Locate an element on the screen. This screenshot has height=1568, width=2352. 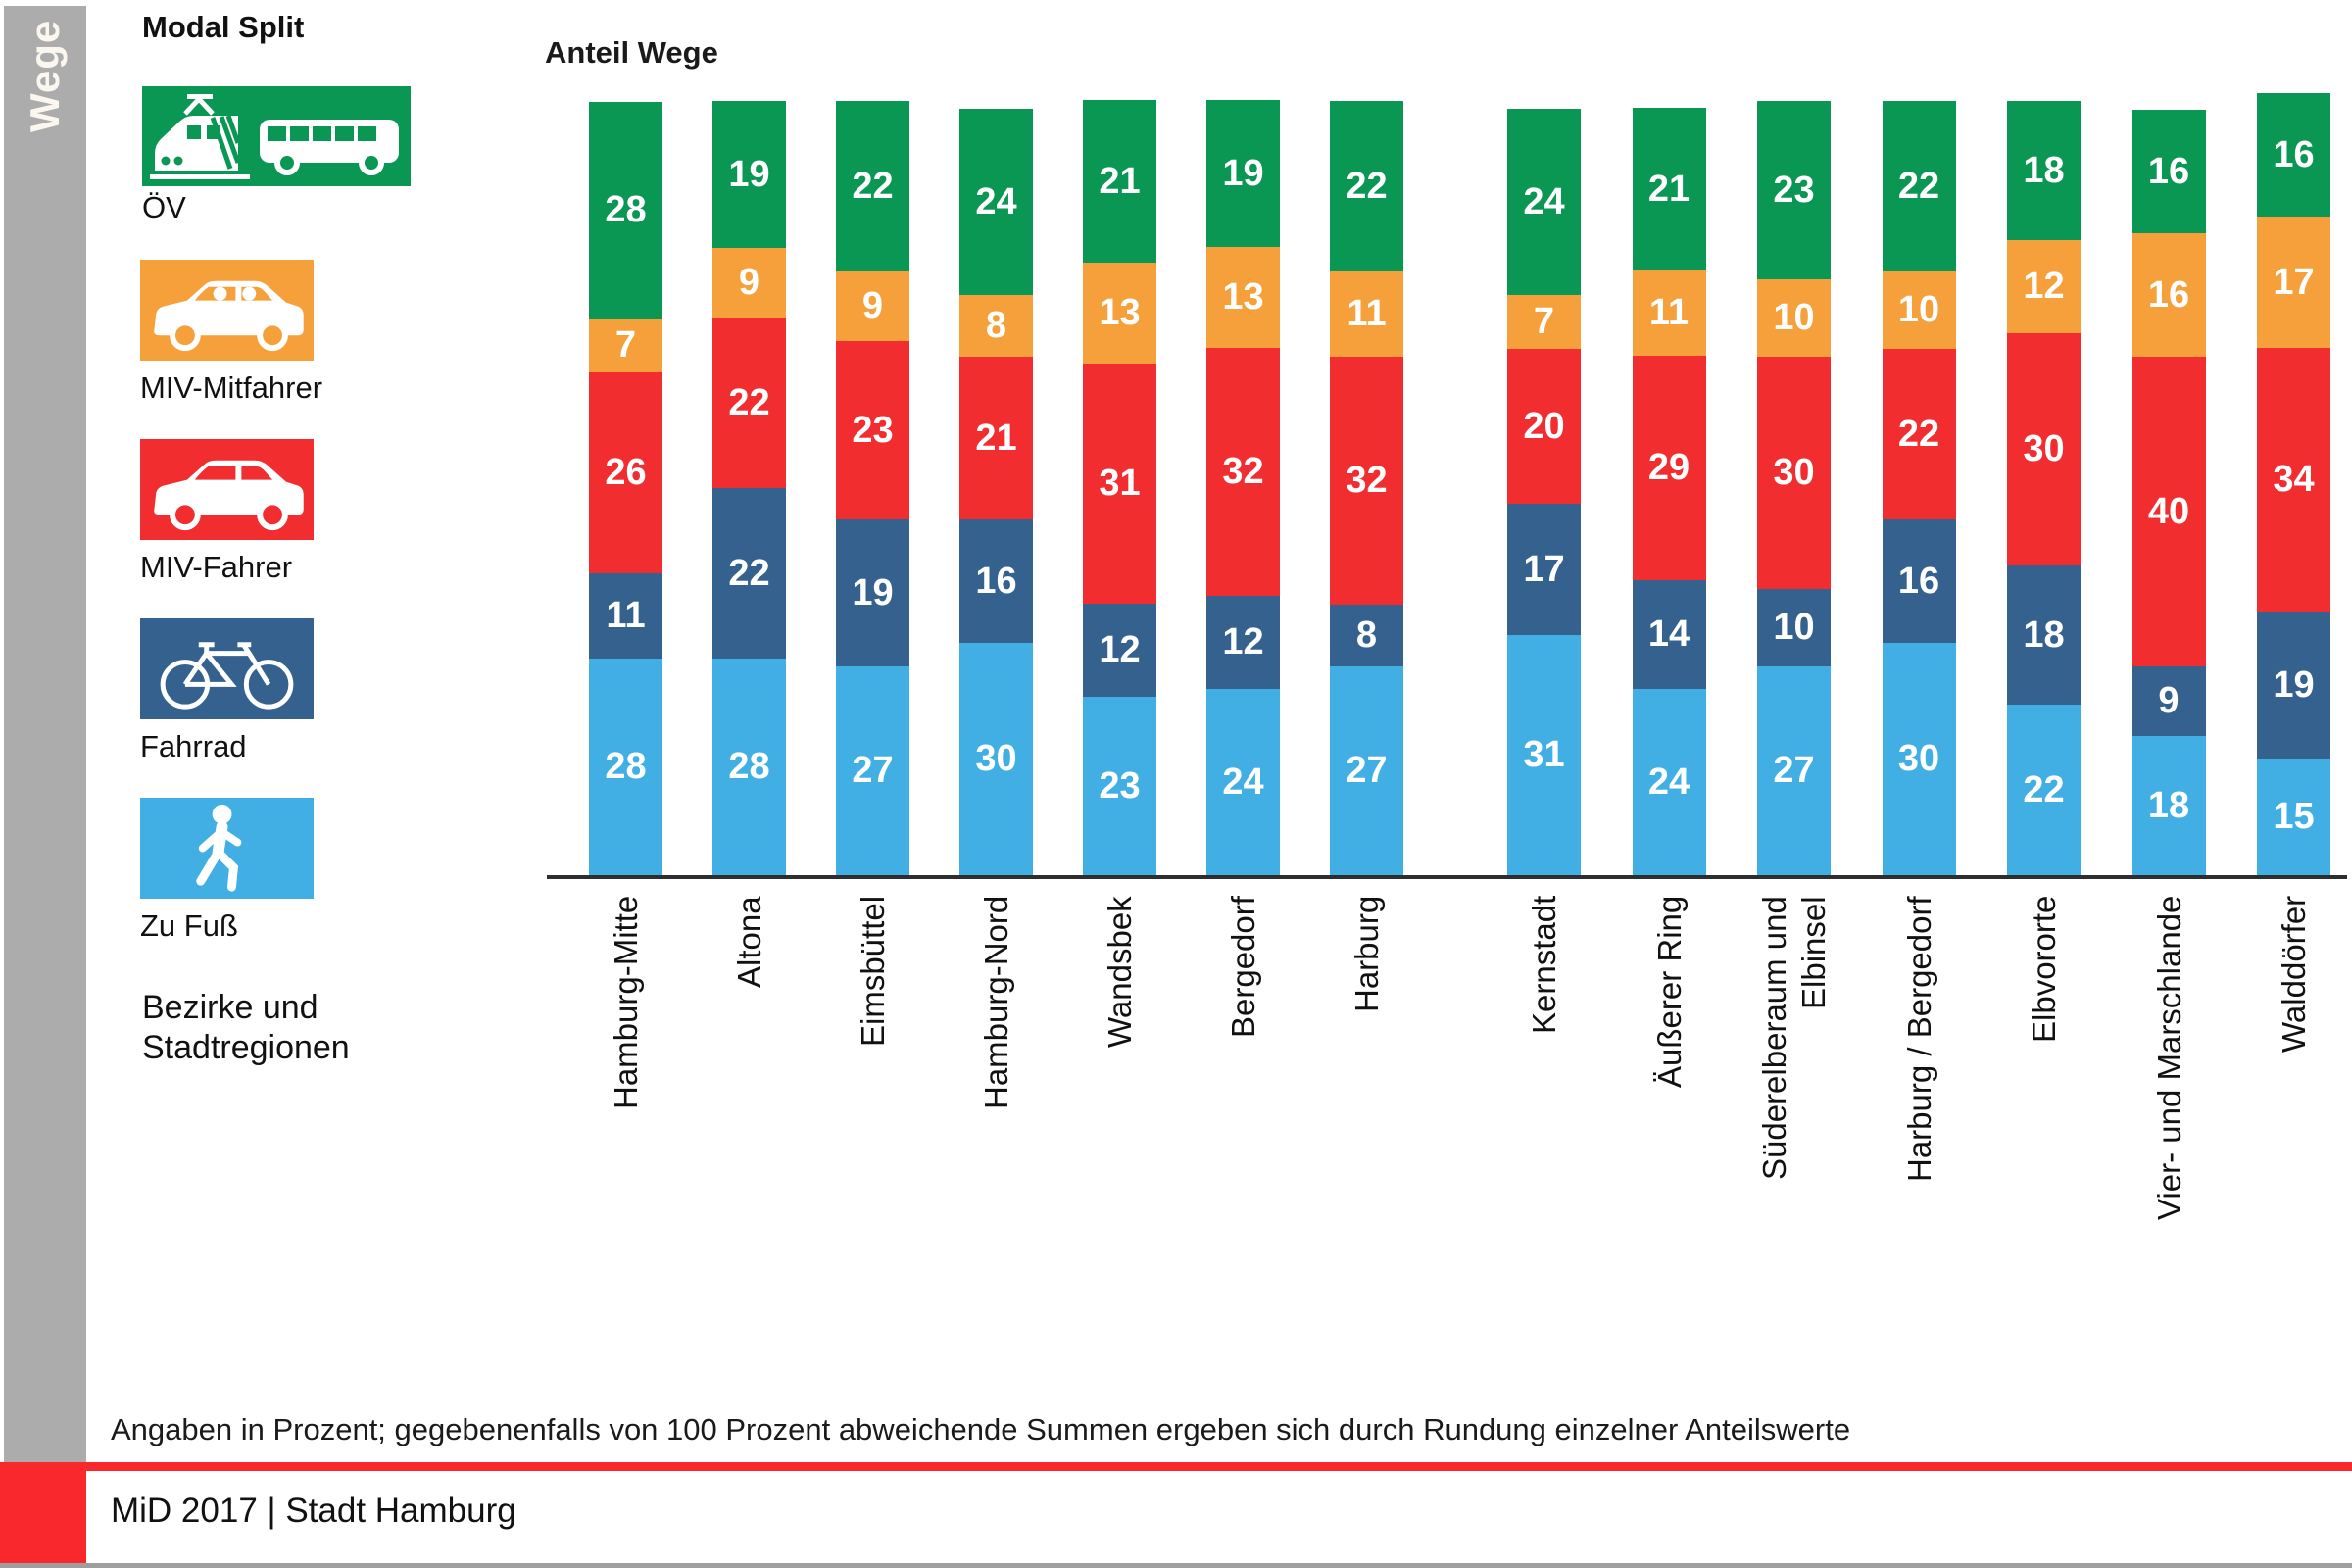
segment-fahrrad: 14 is located at coordinates (1669, 634).